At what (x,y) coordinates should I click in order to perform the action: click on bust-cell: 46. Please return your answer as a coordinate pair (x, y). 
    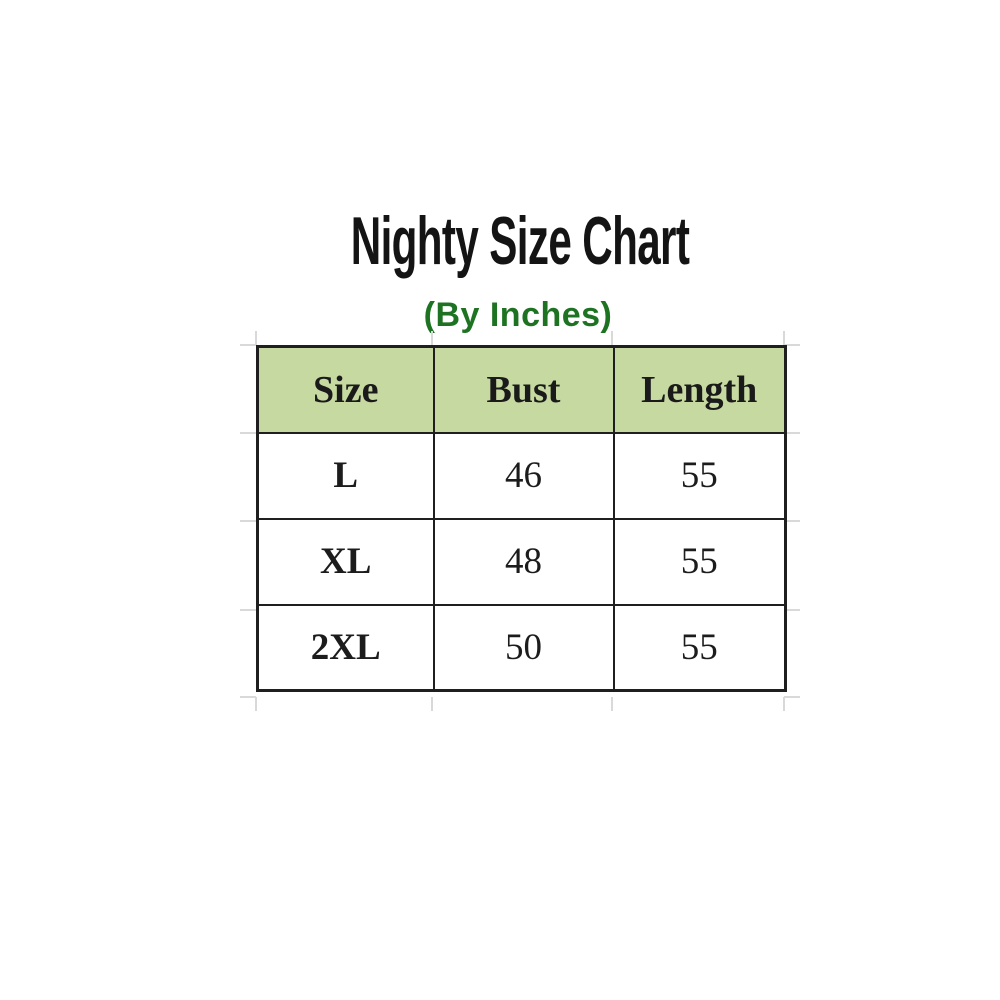
    Looking at the image, I should click on (523, 475).